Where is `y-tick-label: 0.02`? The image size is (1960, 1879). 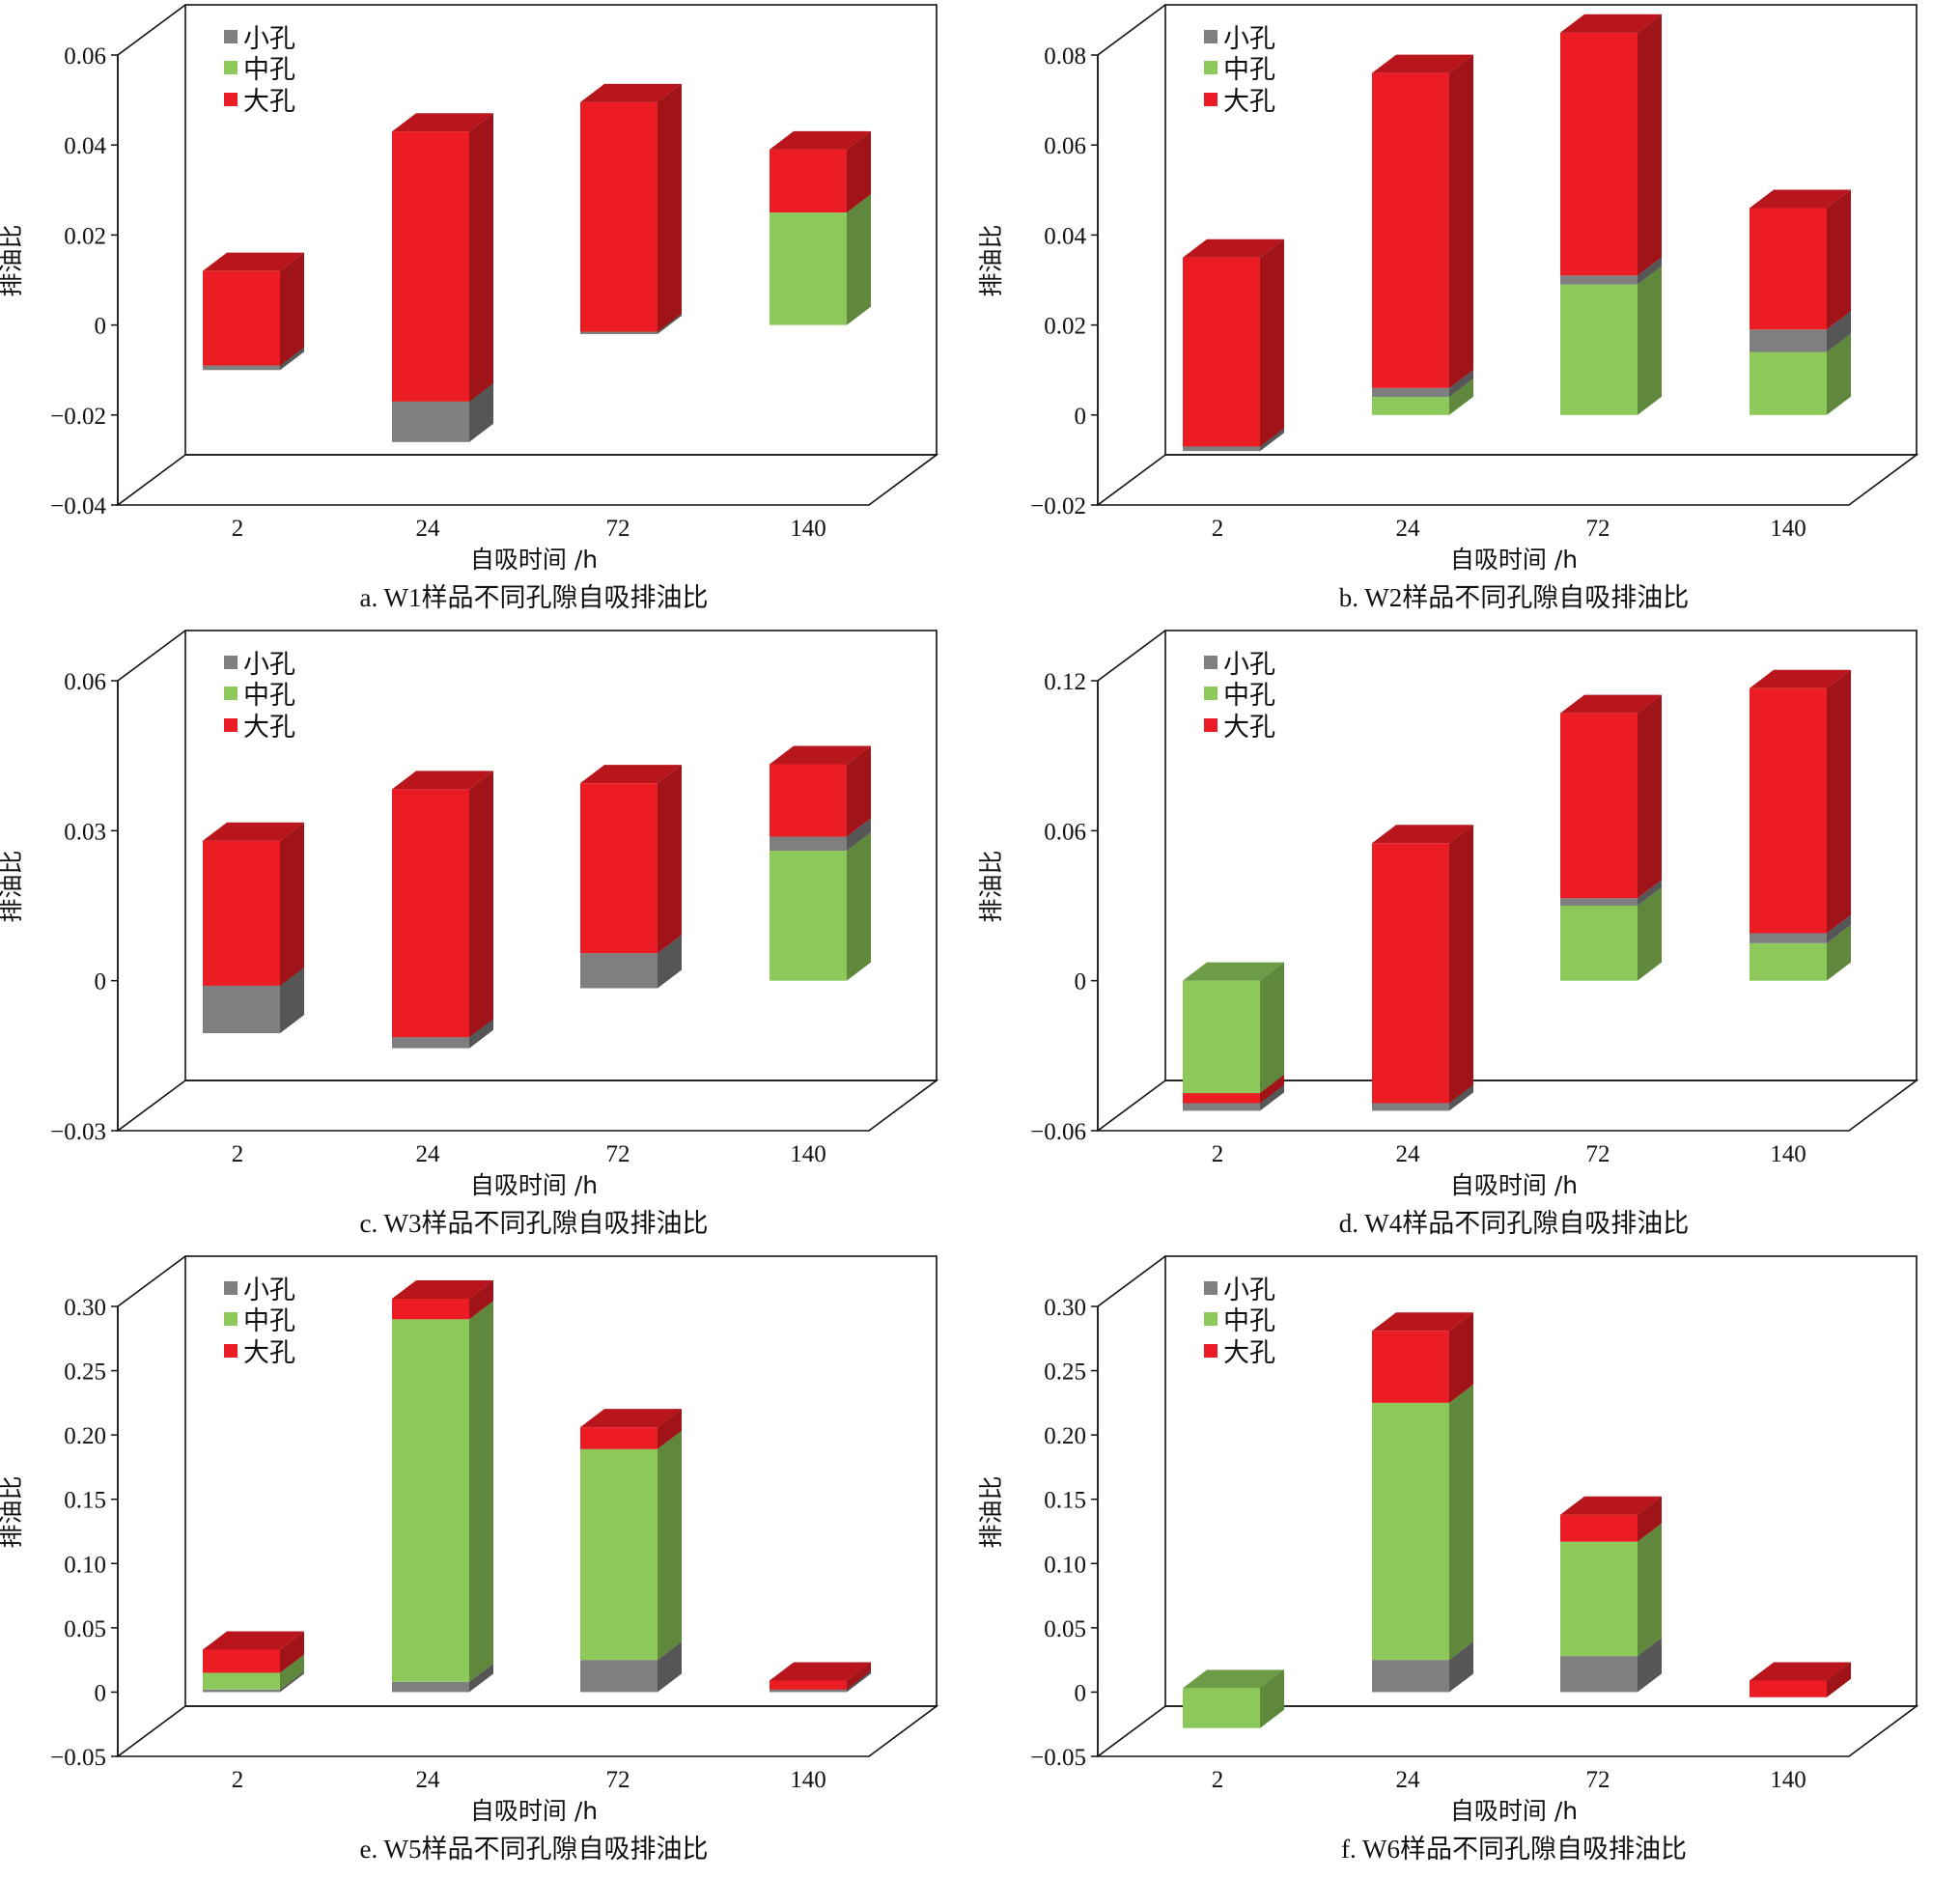
y-tick-label: 0.02 is located at coordinates (85, 236).